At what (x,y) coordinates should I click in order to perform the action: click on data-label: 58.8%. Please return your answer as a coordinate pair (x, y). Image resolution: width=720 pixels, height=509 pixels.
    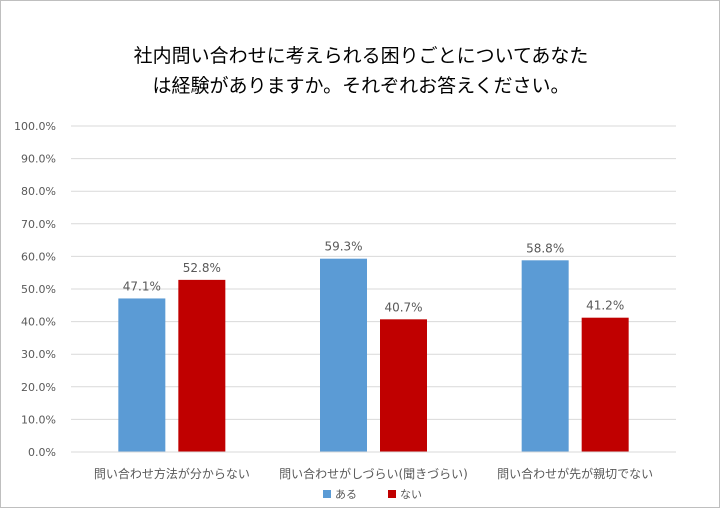
    Looking at the image, I should click on (545, 248).